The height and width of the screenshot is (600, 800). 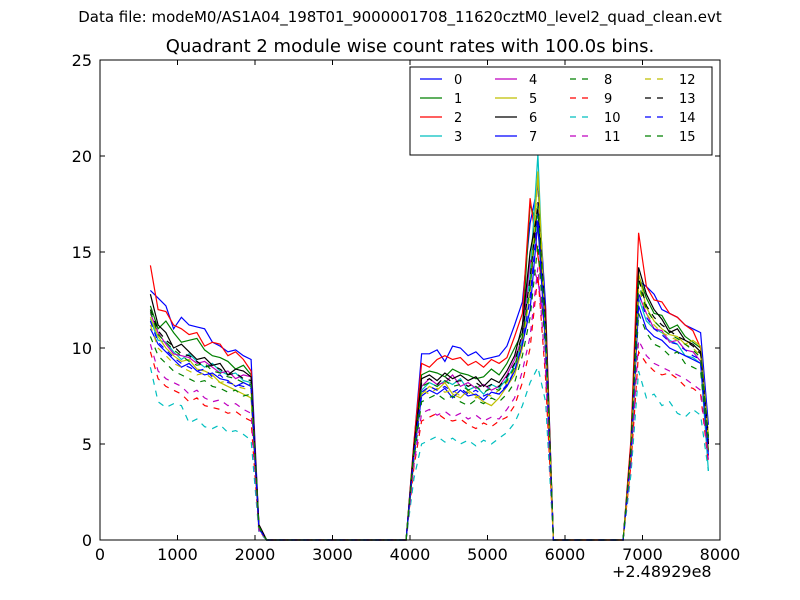 I want to click on legend-label-0: 0, so click(x=458, y=80).